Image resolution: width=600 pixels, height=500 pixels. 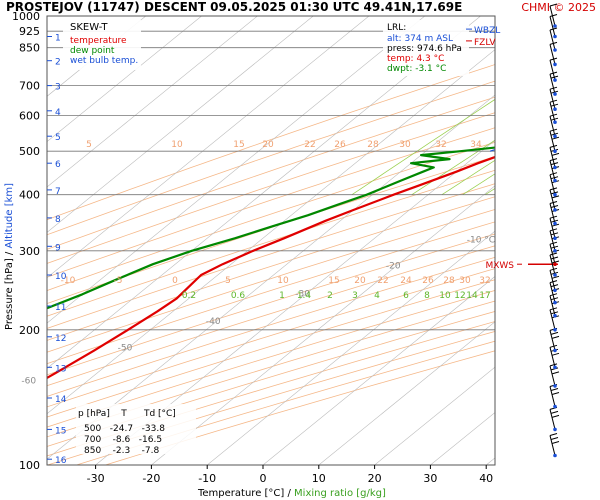 What do you see at coordinates (207, 478) in the screenshot?
I see `temperature-tick-label: -10` at bounding box center [207, 478].